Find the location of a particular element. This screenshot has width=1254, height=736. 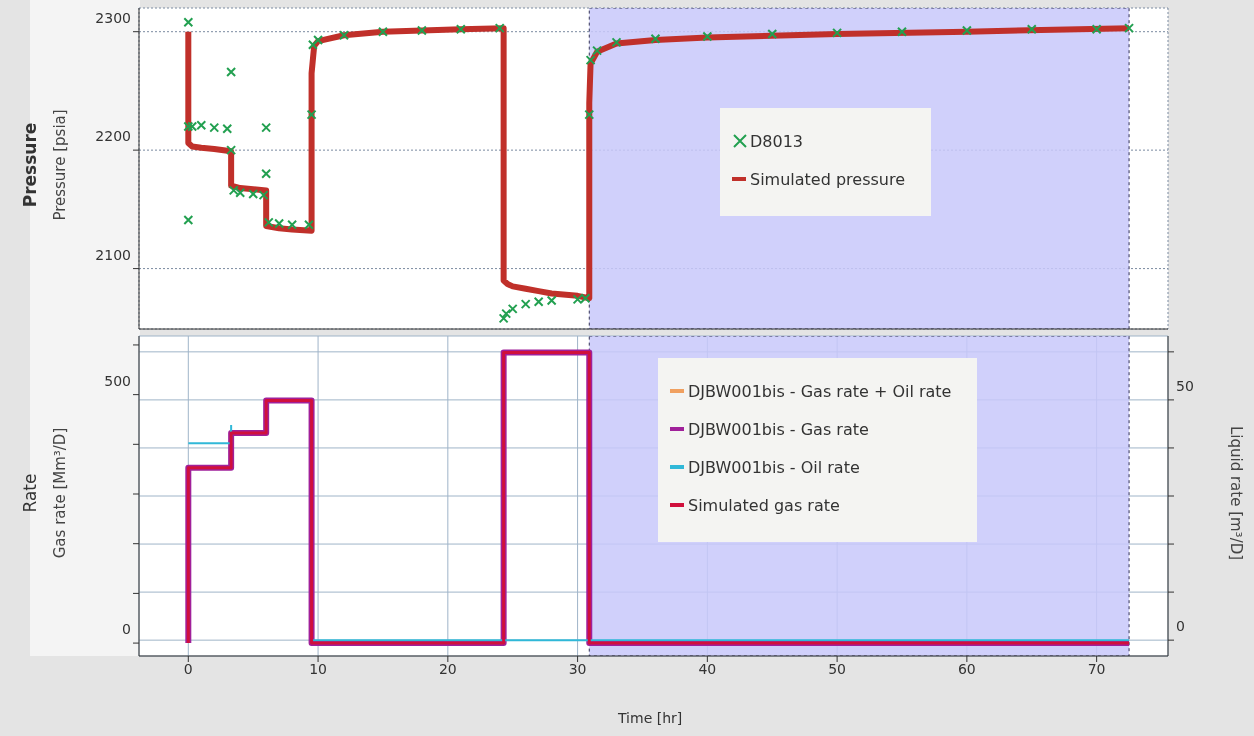

x-tick-label: 50 is located at coordinates (837, 668).